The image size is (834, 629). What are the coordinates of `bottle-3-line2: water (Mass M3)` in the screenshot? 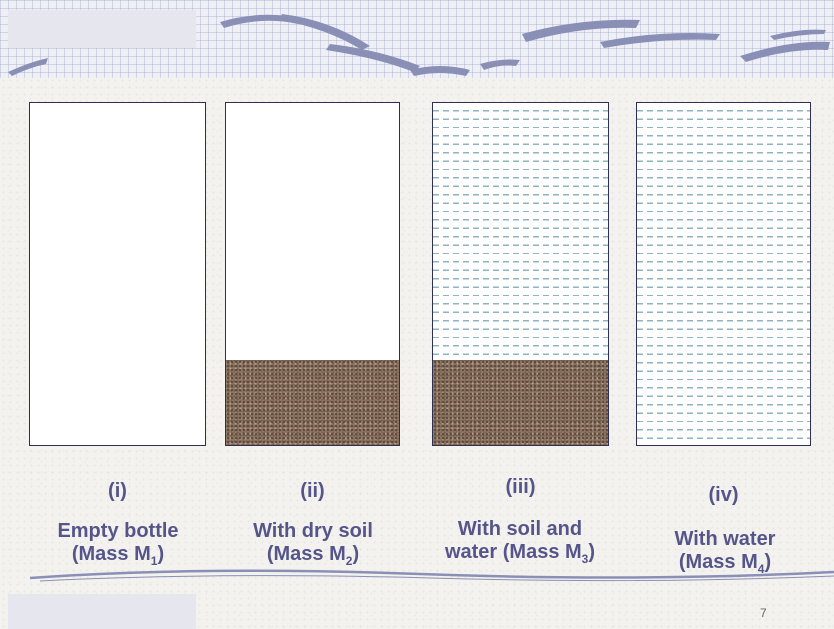 It's located at (520, 553).